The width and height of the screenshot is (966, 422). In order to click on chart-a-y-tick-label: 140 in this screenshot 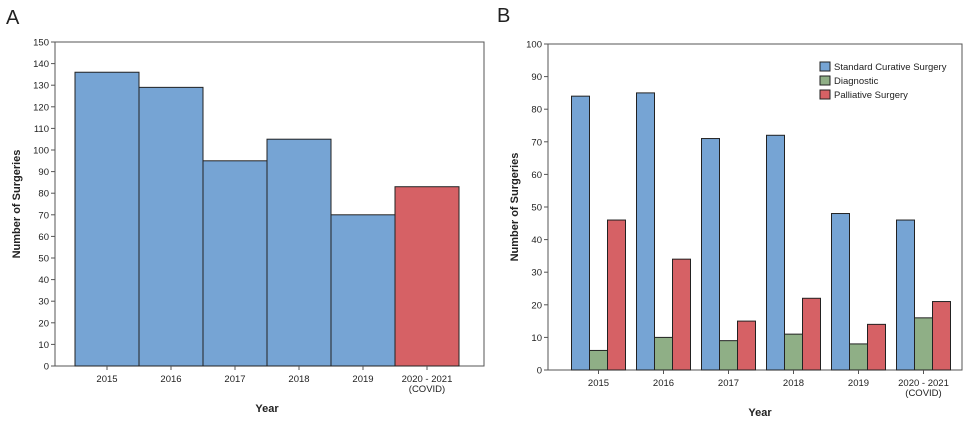, I will do `click(41, 64)`.